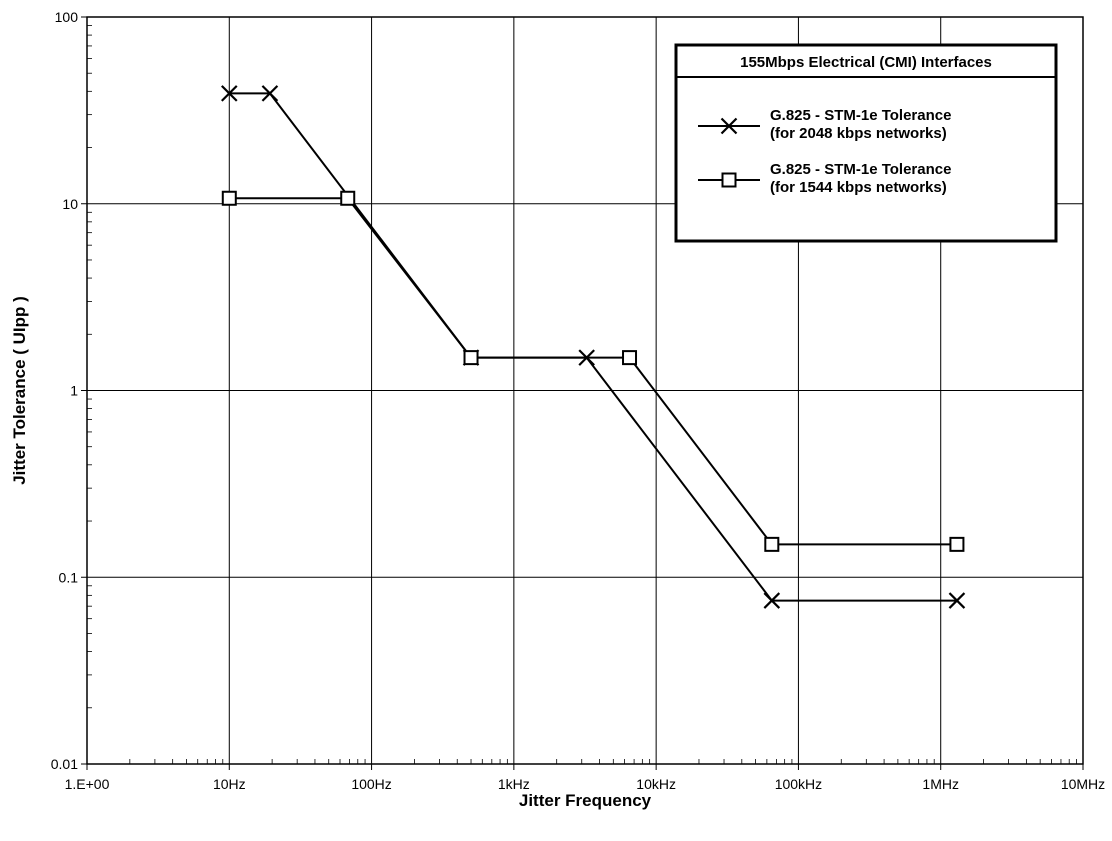 The image size is (1112, 841). I want to click on y-tick-label: 100, so click(67, 17).